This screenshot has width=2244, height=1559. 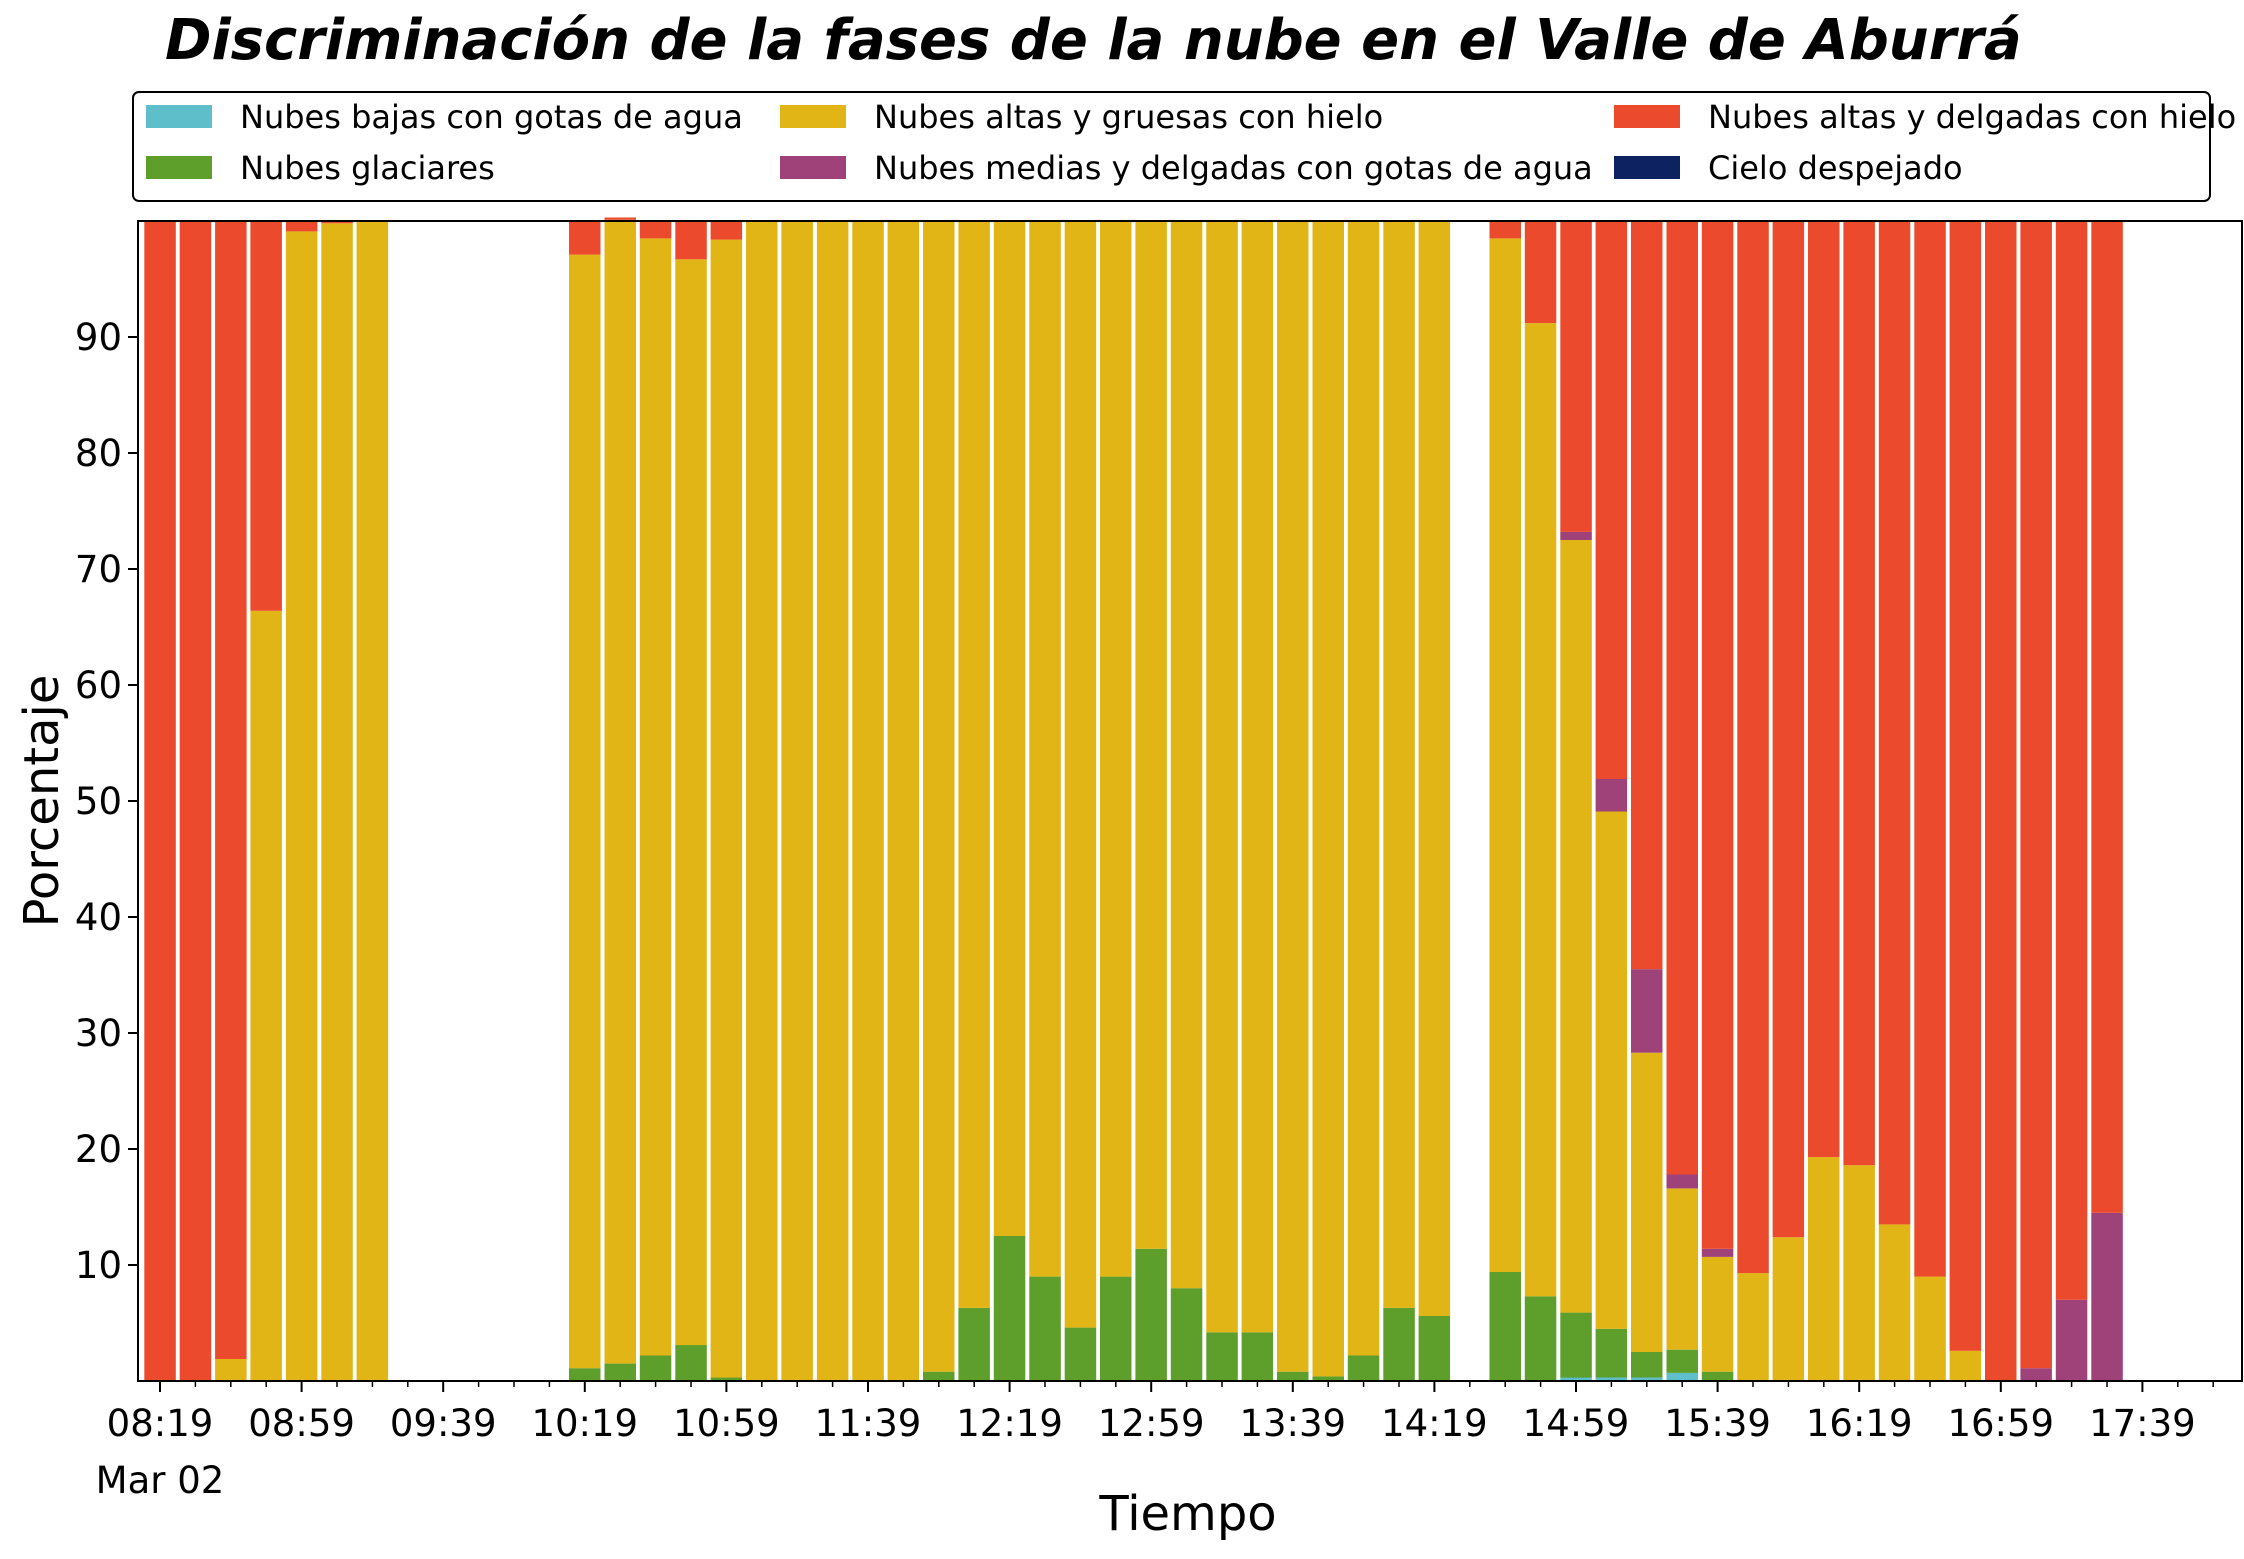 What do you see at coordinates (1009, 1423) in the screenshot?
I see `x-tick-label: 12:19` at bounding box center [1009, 1423].